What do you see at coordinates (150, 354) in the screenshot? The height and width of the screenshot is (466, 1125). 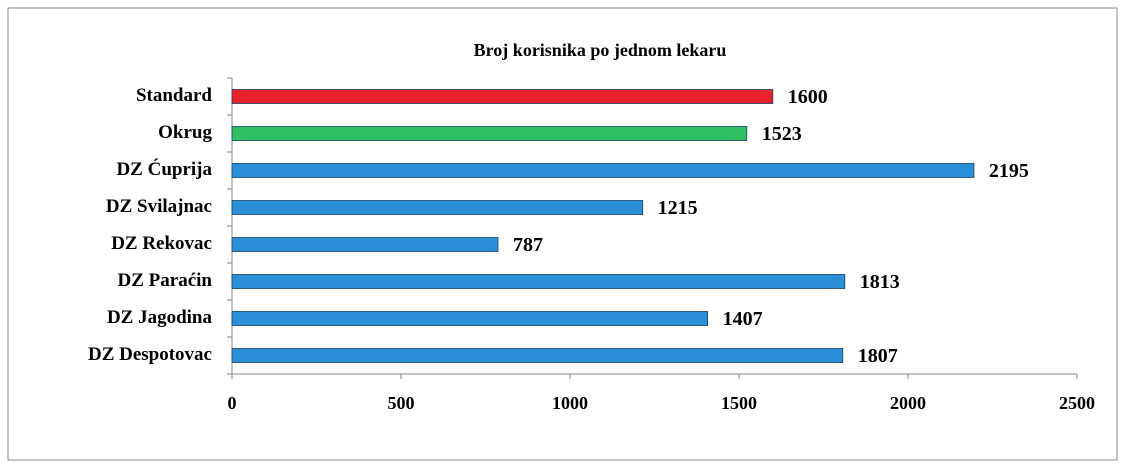 I see `y-tick-label: DZ Despotovac` at bounding box center [150, 354].